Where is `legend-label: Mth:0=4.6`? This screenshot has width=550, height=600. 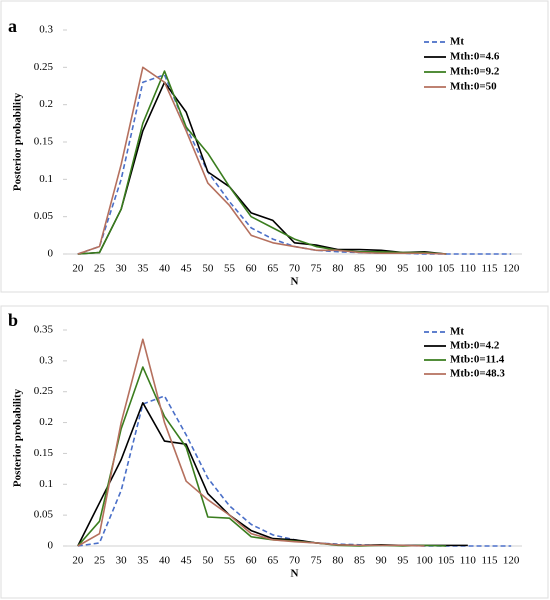 legend-label: Mth:0=4.6 is located at coordinates (475, 57).